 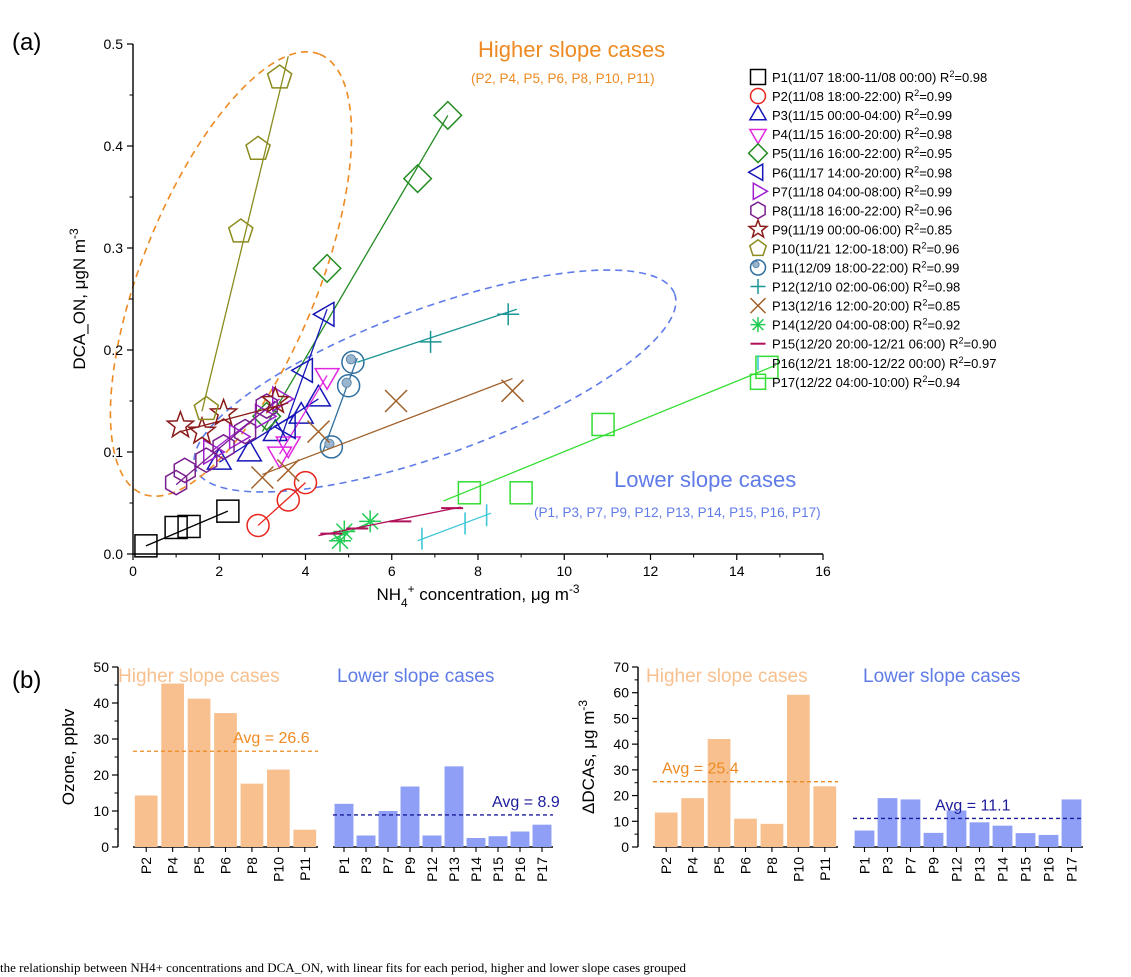 What do you see at coordinates (625, 847) in the screenshot?
I see `bar-y-tick-label: 0` at bounding box center [625, 847].